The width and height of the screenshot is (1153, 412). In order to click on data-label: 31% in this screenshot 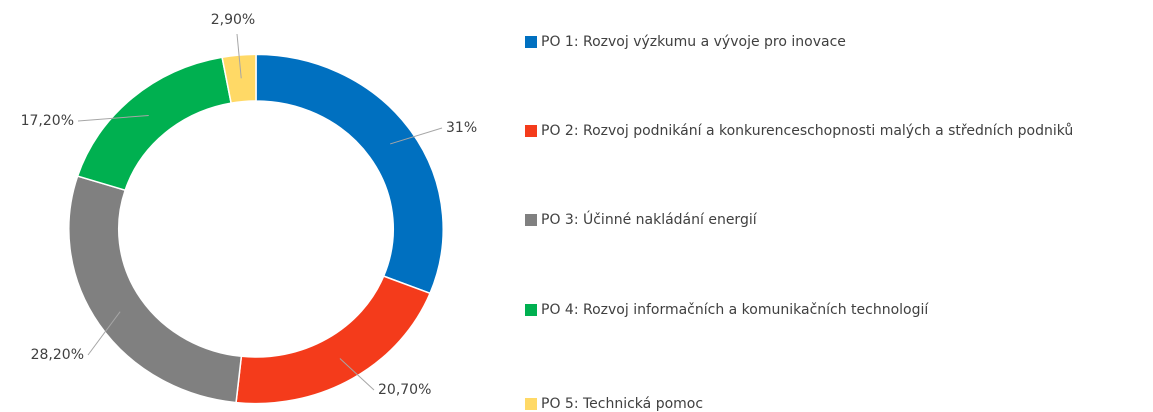, I will do `click(461, 128)`.